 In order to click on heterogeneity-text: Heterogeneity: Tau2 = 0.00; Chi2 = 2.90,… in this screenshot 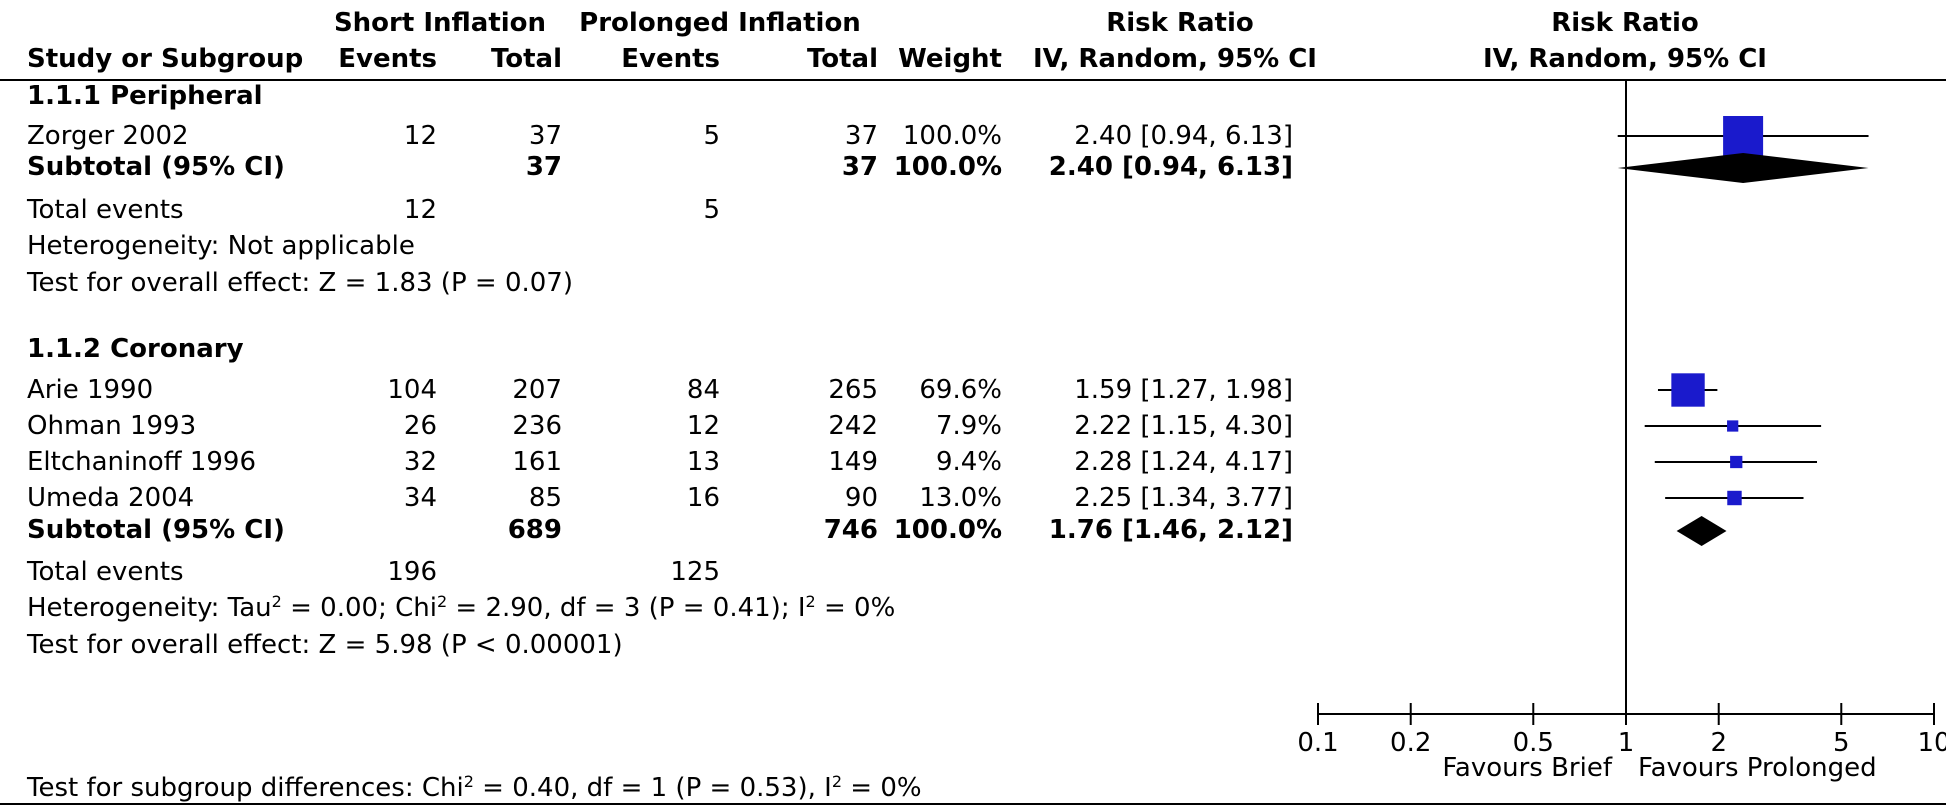, I will do `click(461, 607)`.